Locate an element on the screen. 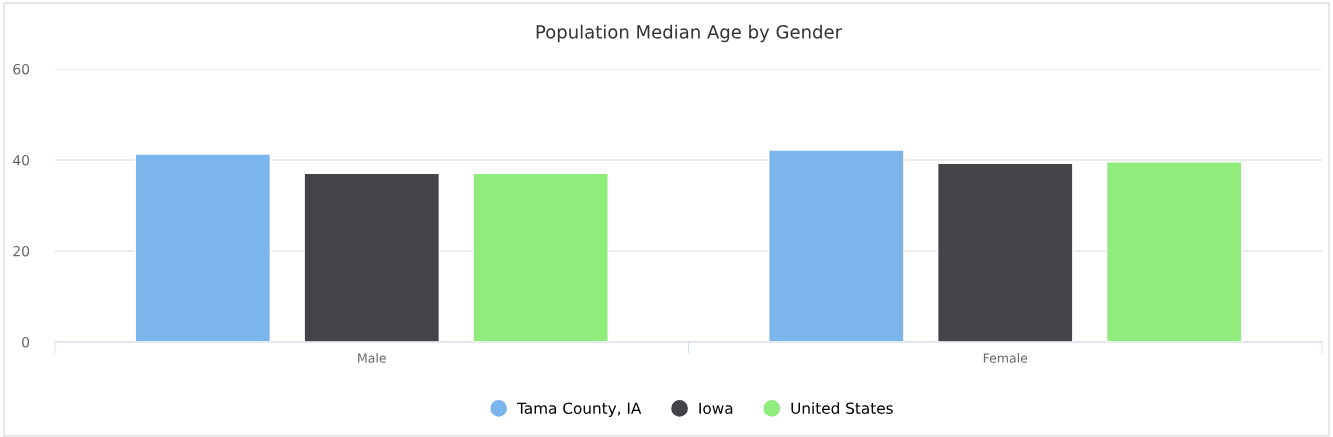 The height and width of the screenshot is (437, 1333). y-tick-label: 20 is located at coordinates (21, 251).